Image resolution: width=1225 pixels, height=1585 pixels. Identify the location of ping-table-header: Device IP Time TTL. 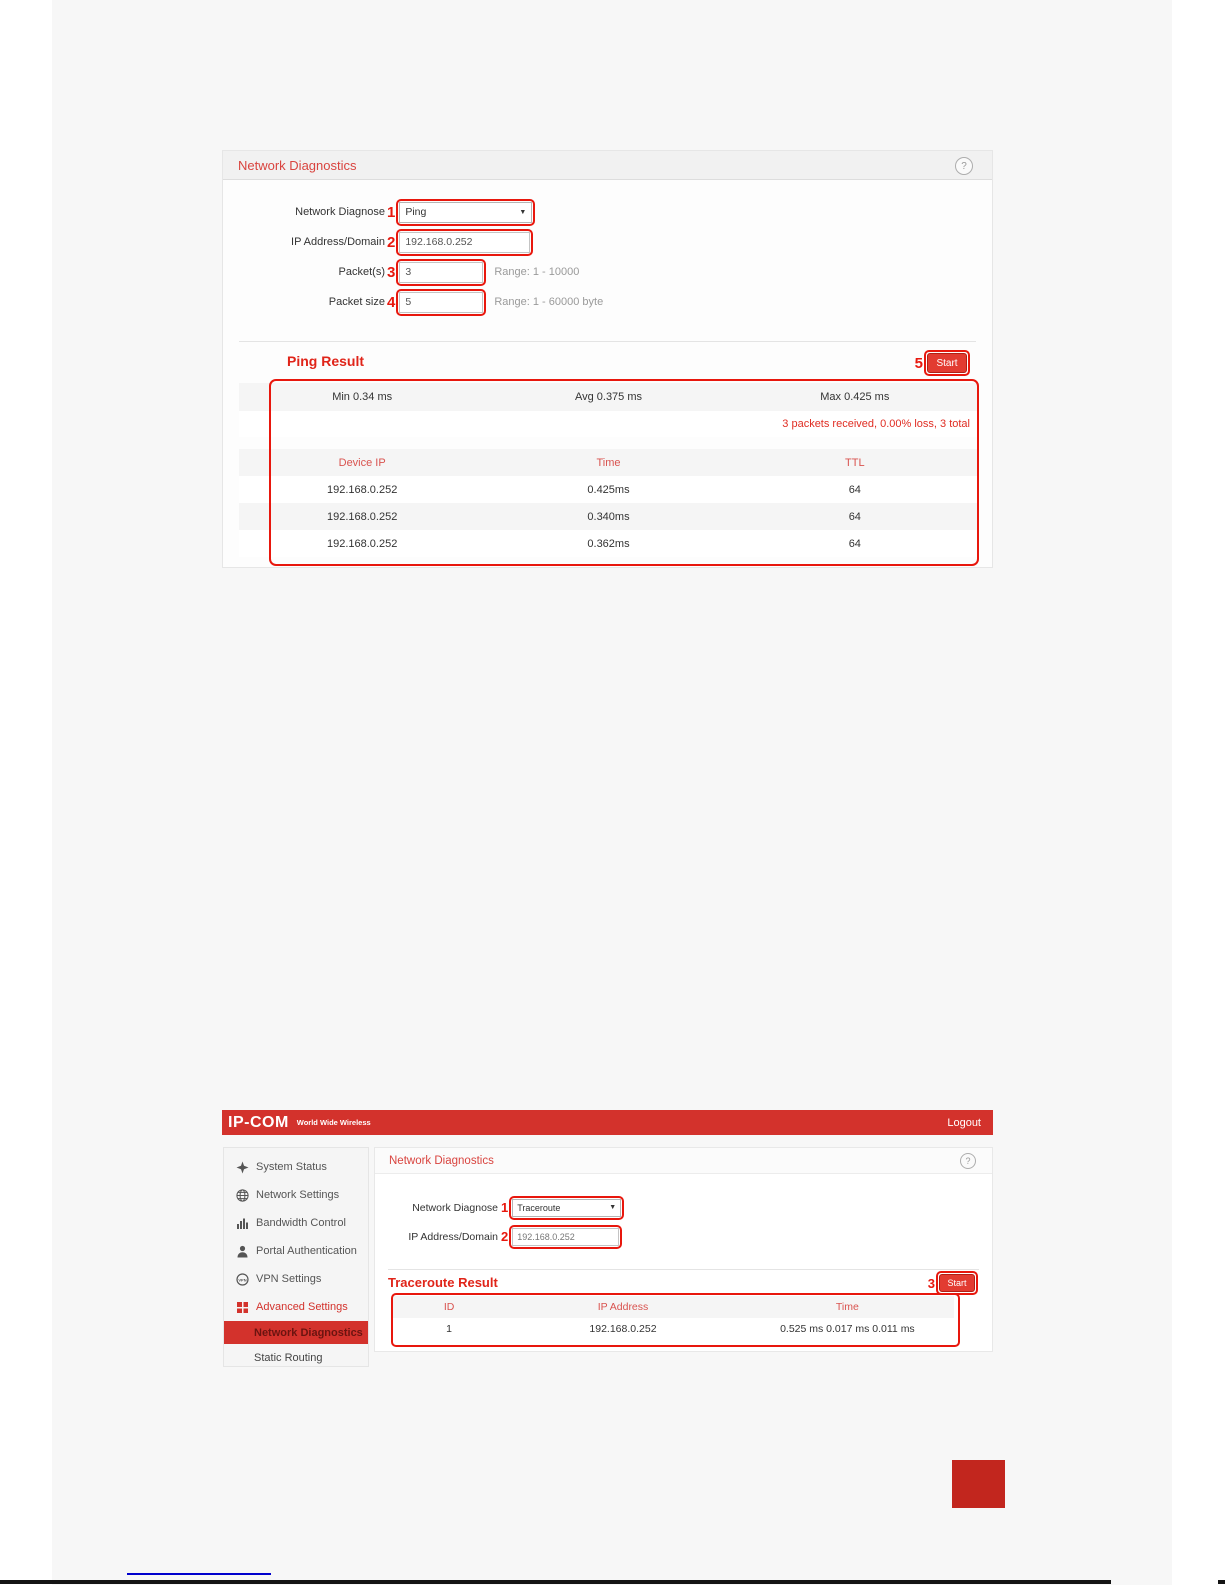
(608, 462).